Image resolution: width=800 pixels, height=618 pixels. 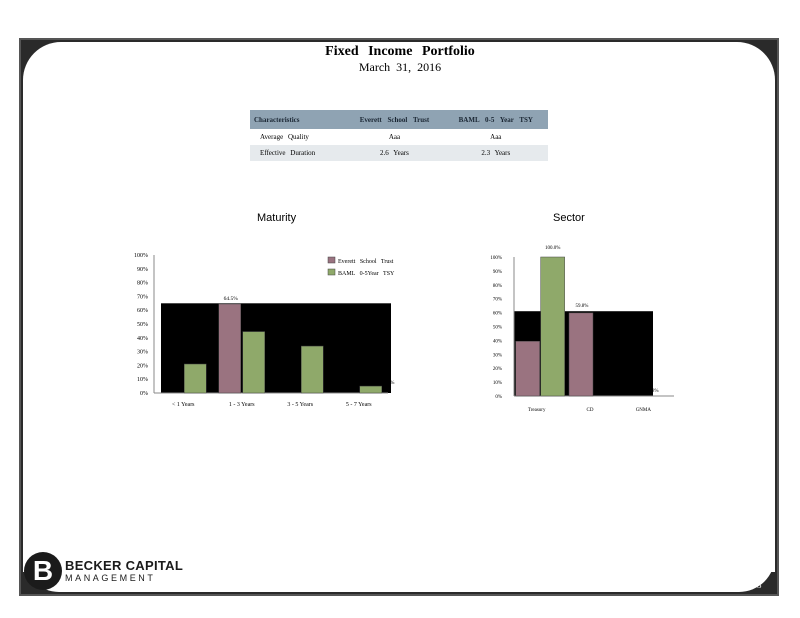 What do you see at coordinates (590, 410) in the screenshot?
I see `x-tick-label: CD` at bounding box center [590, 410].